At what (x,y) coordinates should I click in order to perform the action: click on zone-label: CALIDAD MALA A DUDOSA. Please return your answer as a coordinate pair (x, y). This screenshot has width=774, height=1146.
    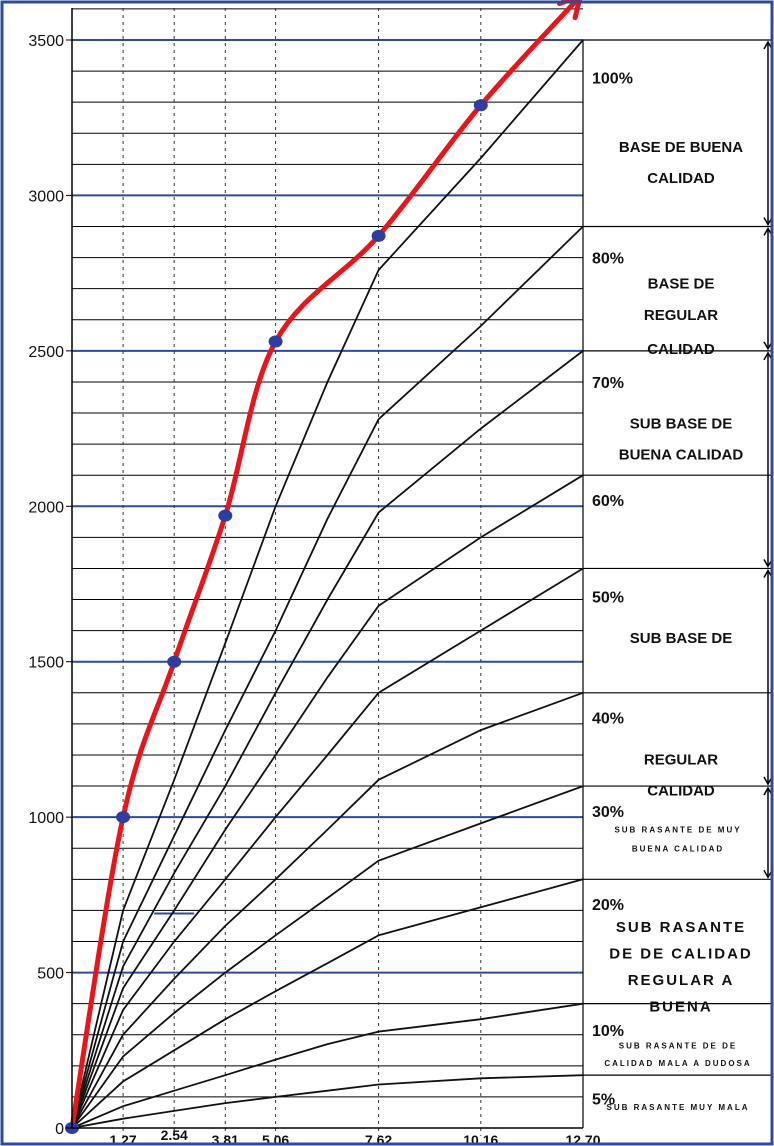
    Looking at the image, I should click on (677, 1063).